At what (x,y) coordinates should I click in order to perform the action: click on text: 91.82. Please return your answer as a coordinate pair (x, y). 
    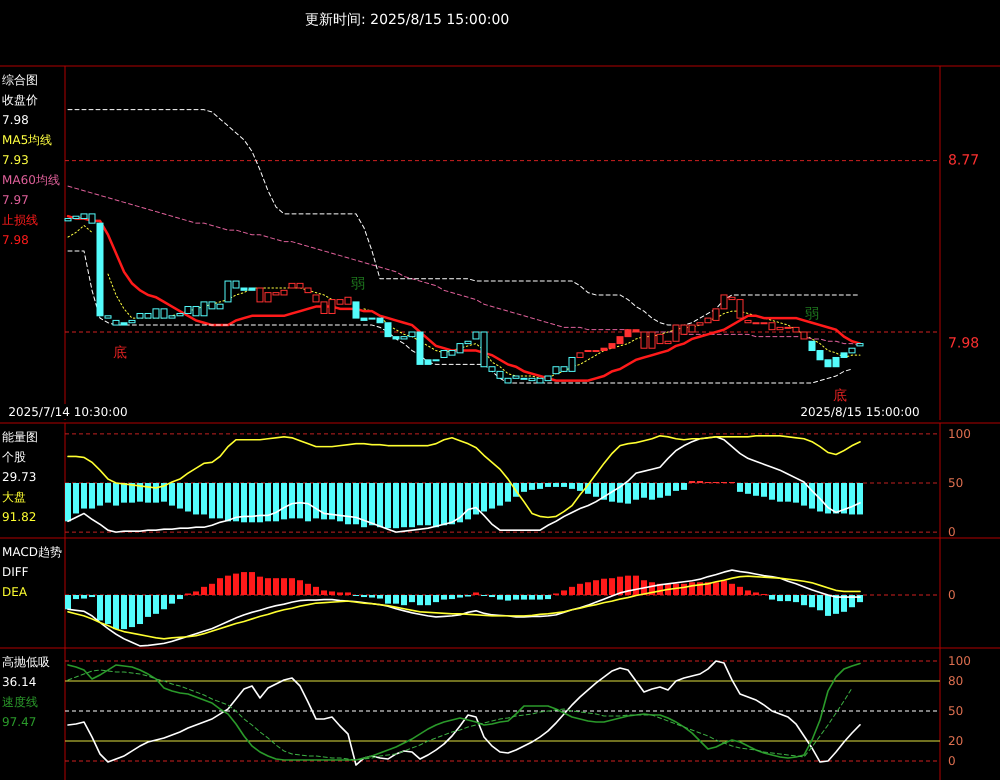
    Looking at the image, I should click on (19, 517).